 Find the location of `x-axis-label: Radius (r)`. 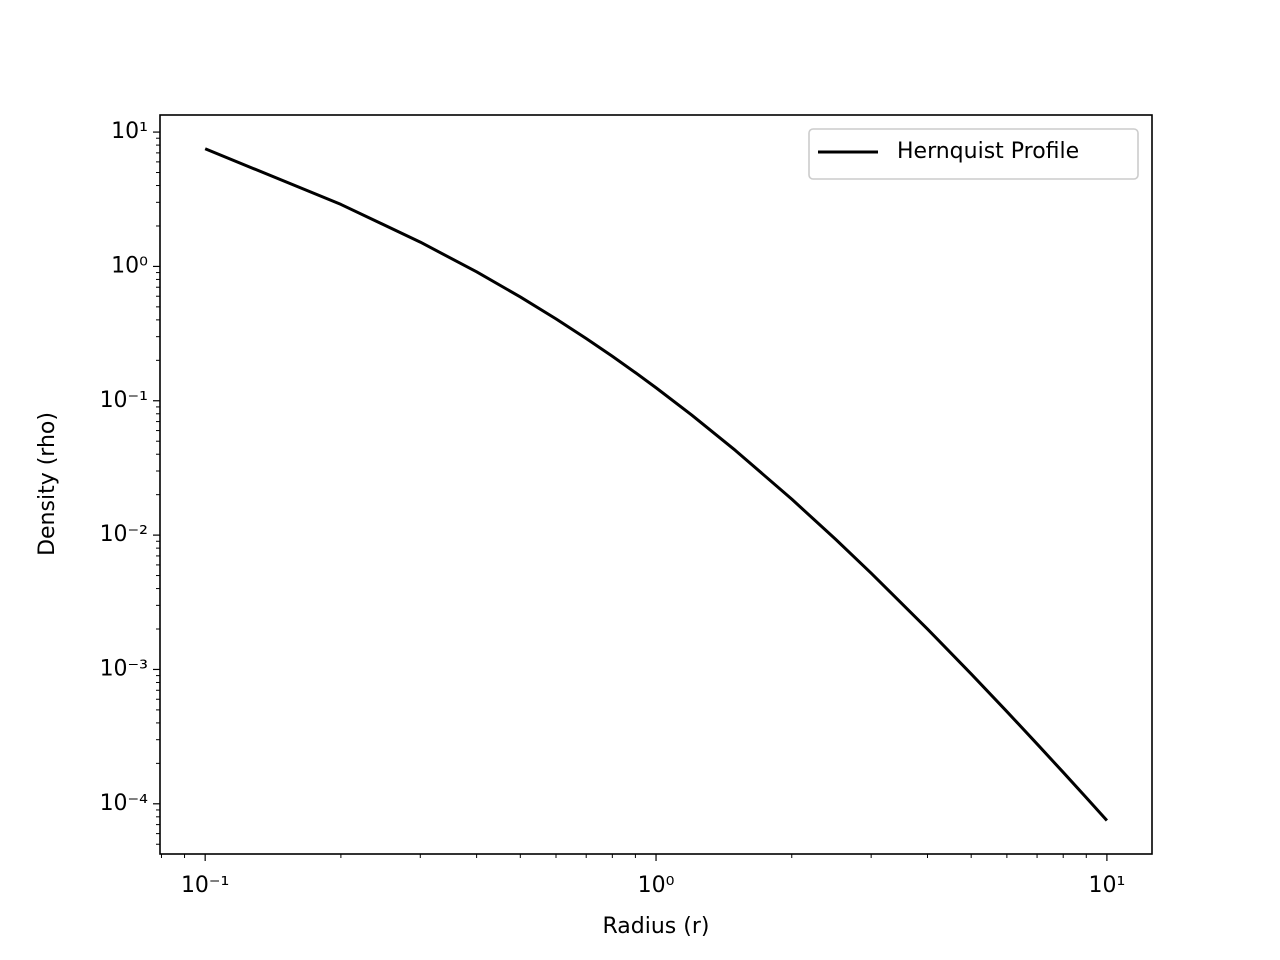

x-axis-label: Radius (r) is located at coordinates (656, 926).